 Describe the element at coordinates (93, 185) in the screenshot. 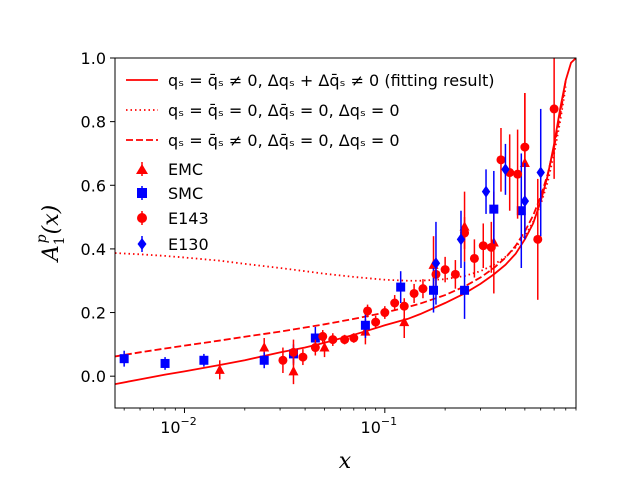

I see `y-tick-label: 0.6` at that location.